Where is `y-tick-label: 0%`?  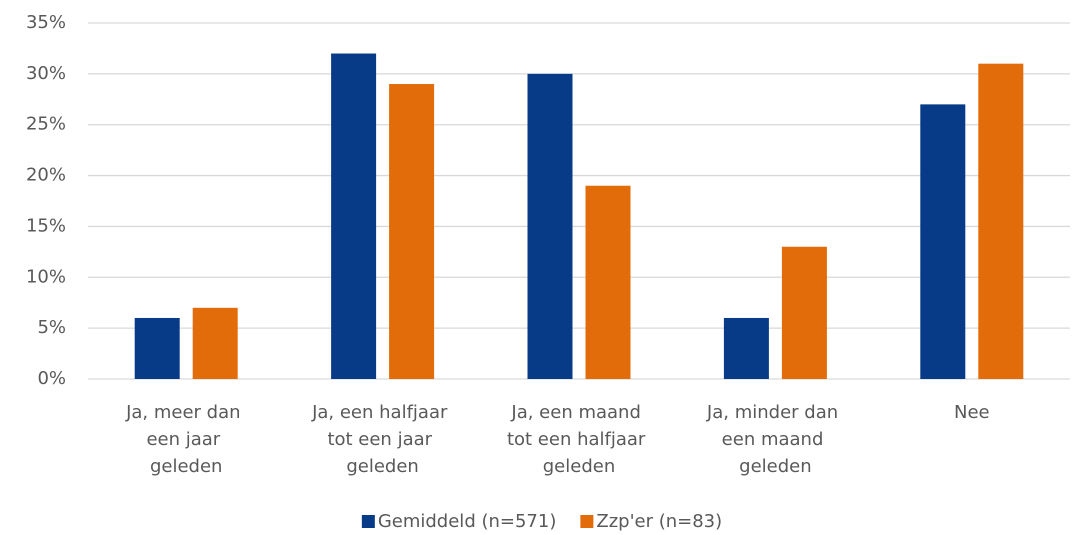
y-tick-label: 0% is located at coordinates (51, 378).